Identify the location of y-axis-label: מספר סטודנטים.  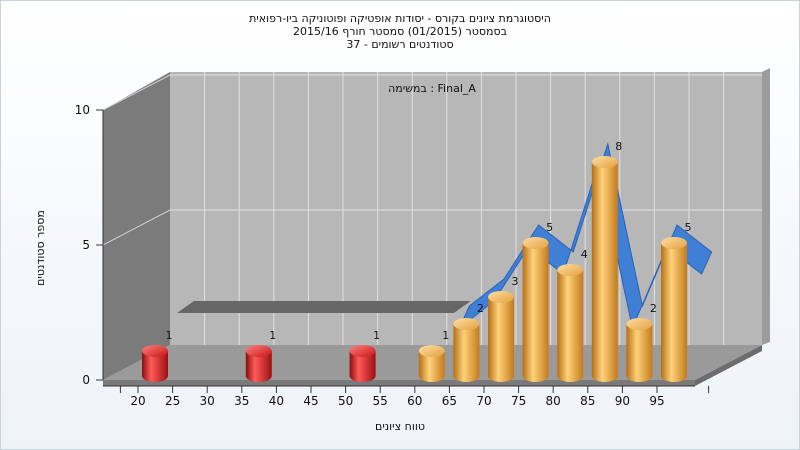
(40, 248).